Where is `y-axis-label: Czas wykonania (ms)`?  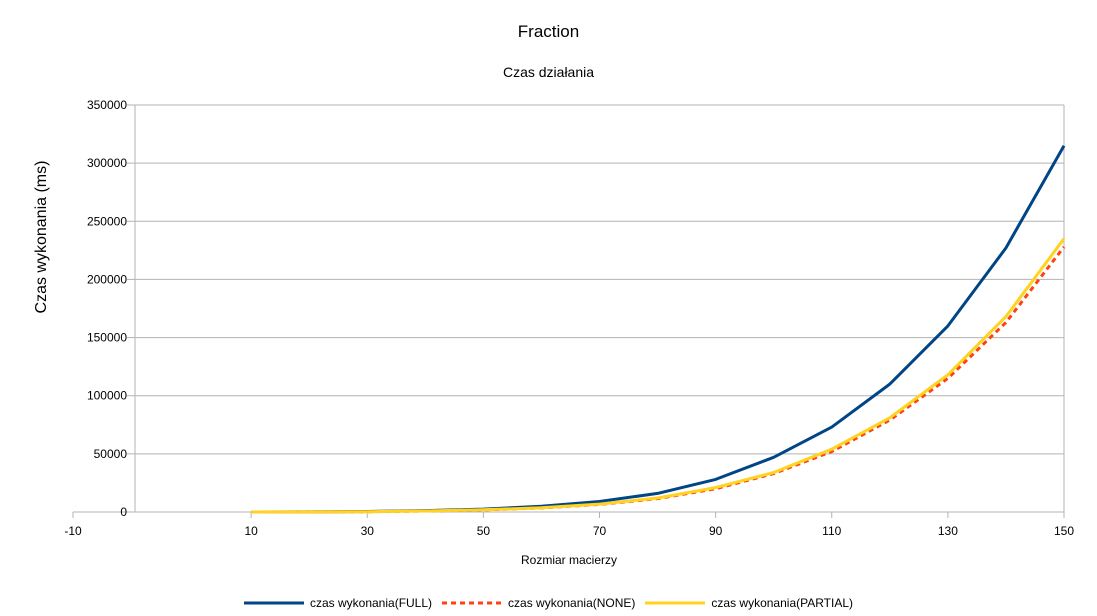
y-axis-label: Czas wykonania (ms) is located at coordinates (41, 237).